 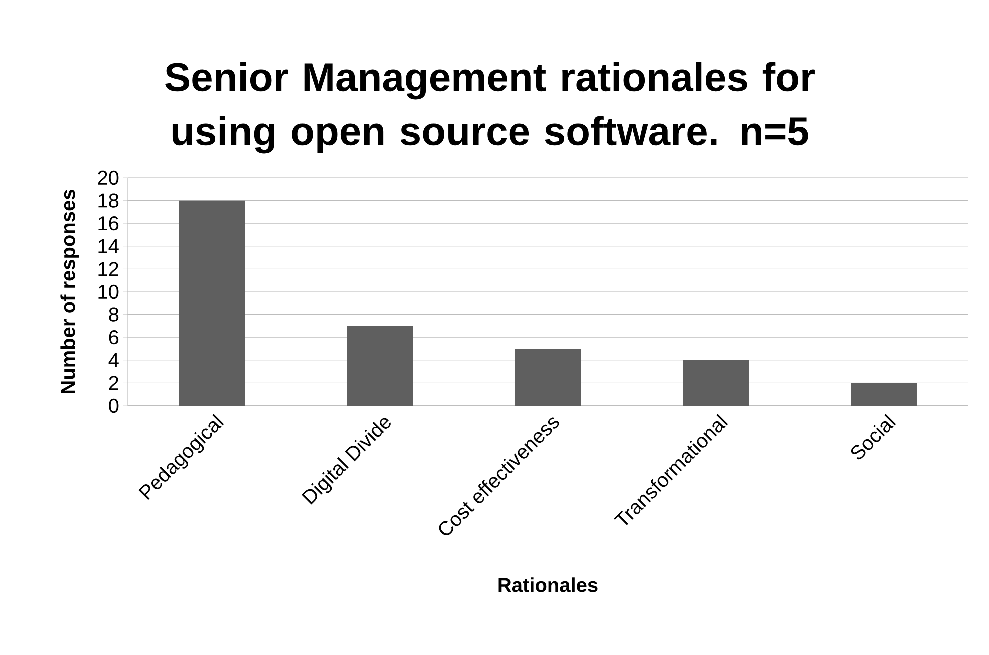 I want to click on y-tick-label: 20, so click(x=108, y=178).